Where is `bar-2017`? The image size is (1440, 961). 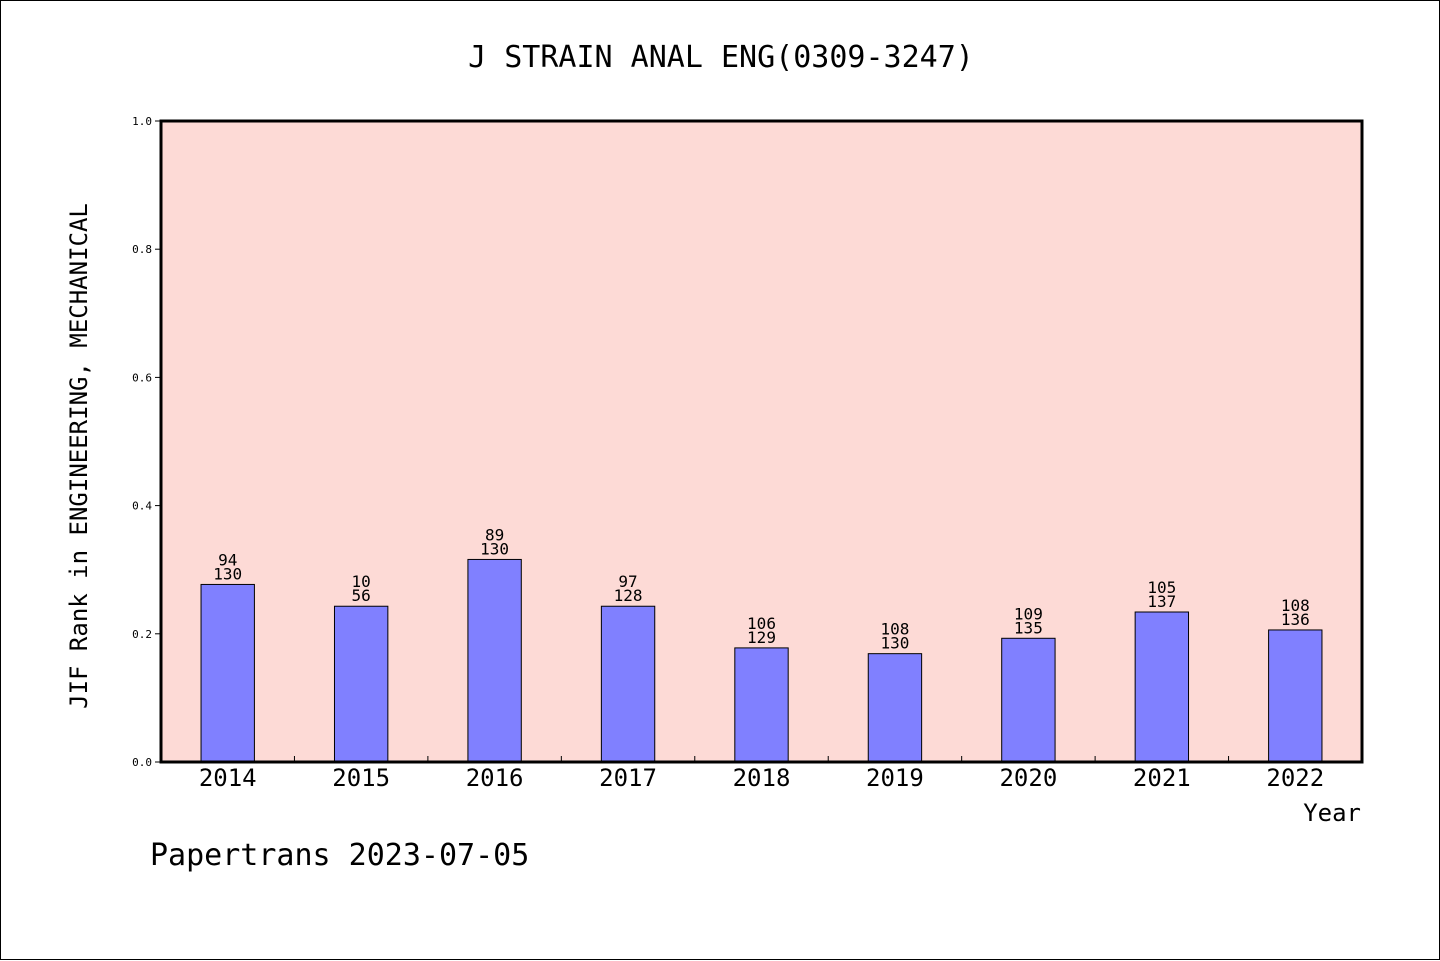 bar-2017 is located at coordinates (628, 684).